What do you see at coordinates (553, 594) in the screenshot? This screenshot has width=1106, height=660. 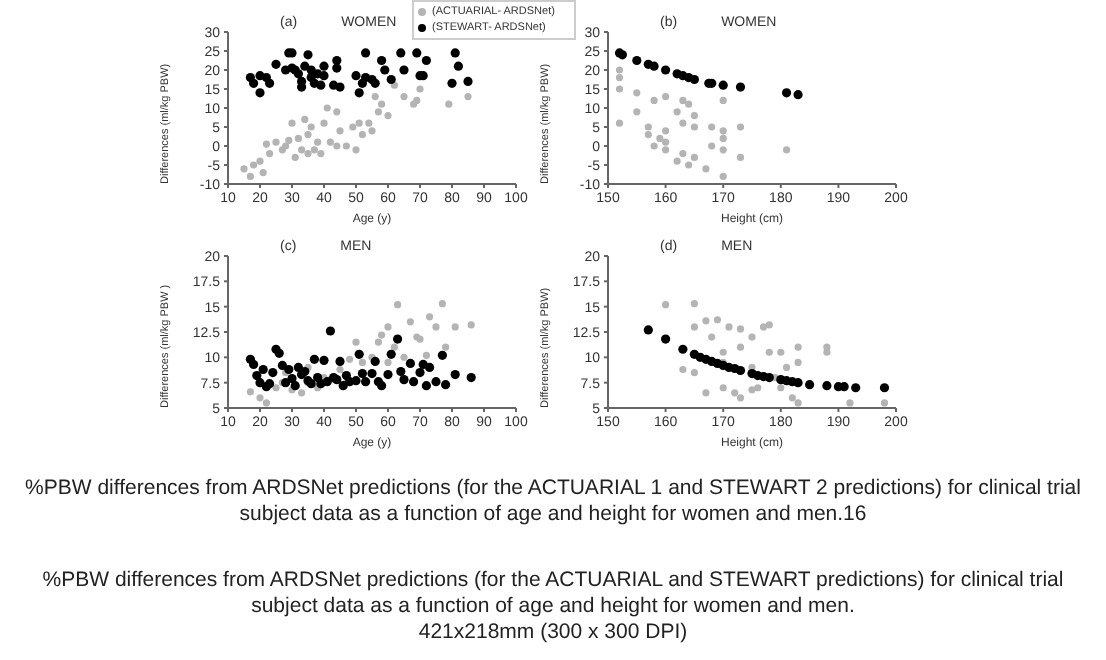 I see `text: %PBW differences from ARDSNet predictions (for the ACTUARIAL and STEWART predictions) for clinical trial subject data as a function of age and height for women and men.` at bounding box center [553, 594].